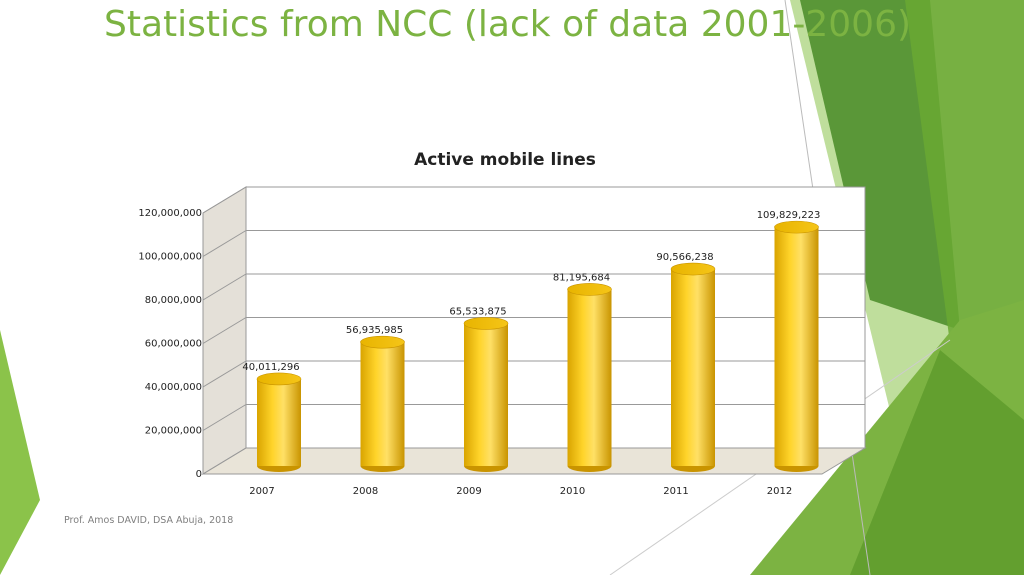 The image size is (1024, 575). I want to click on footer: Prof. Amos DAVID, DSA Abuja, 2018, so click(149, 520).